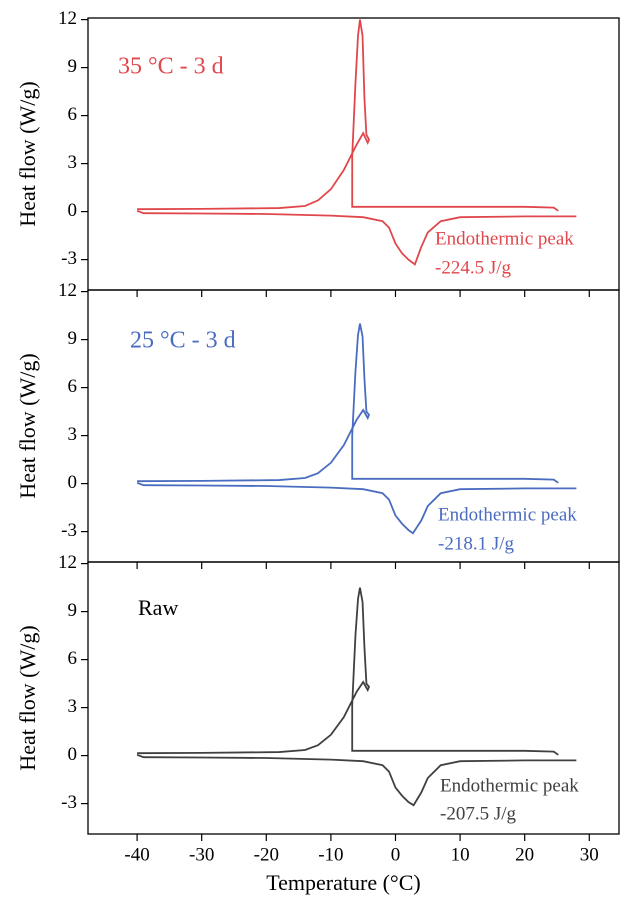  I want to click on annotation: -218.1 J/g, so click(476, 543).